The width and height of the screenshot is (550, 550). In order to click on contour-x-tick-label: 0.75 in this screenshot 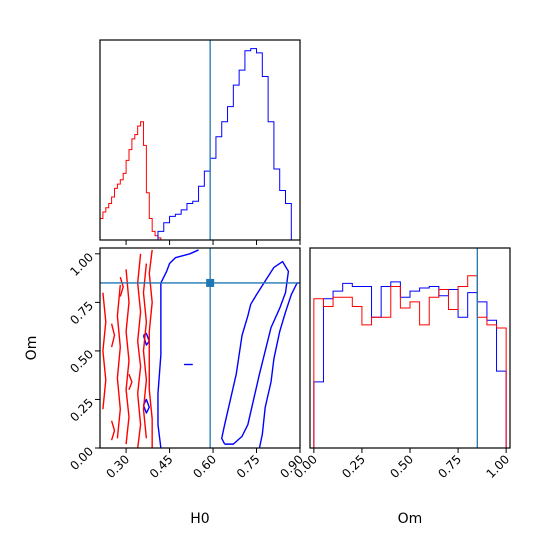, I will do `click(248, 466)`.